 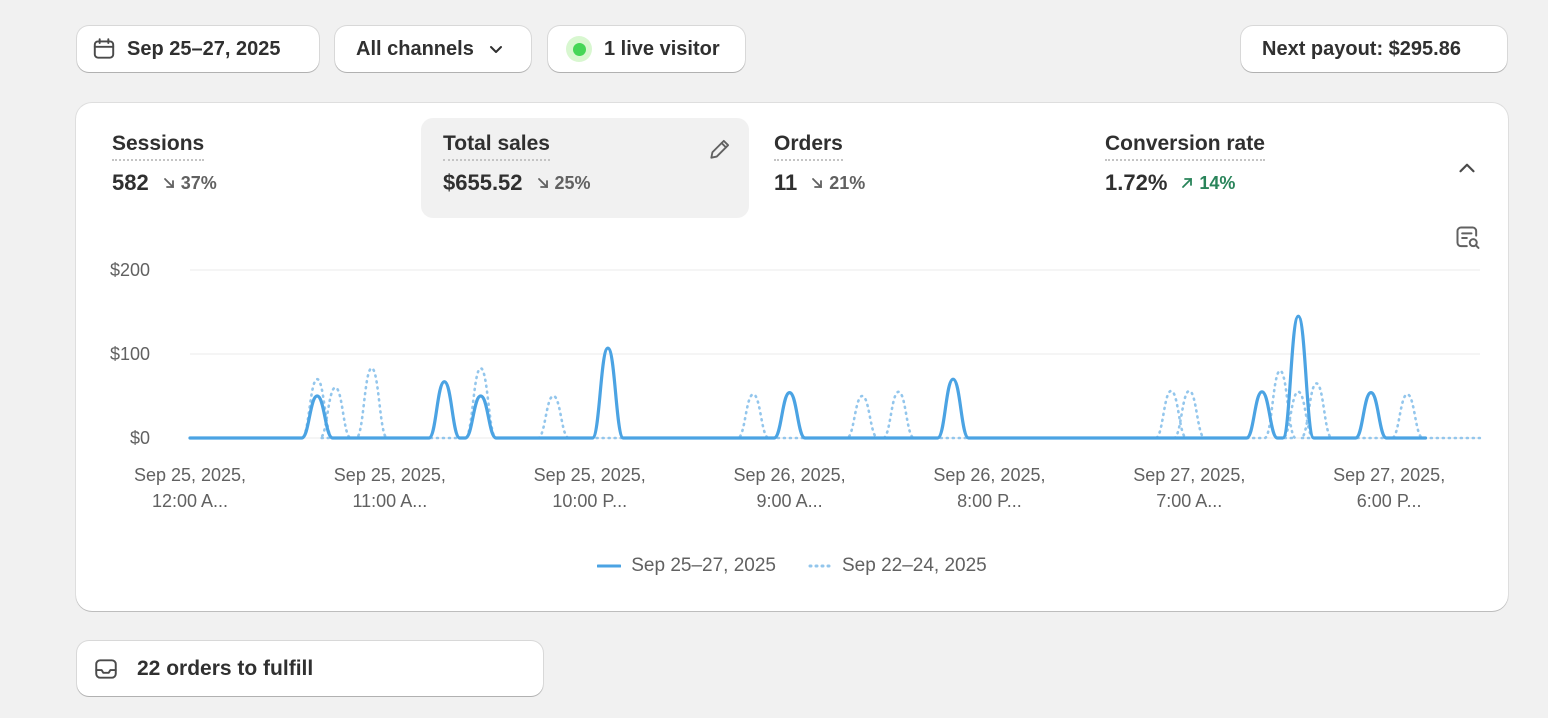 I want to click on legend-label: Sep 25–27, 2025, so click(x=703, y=565).